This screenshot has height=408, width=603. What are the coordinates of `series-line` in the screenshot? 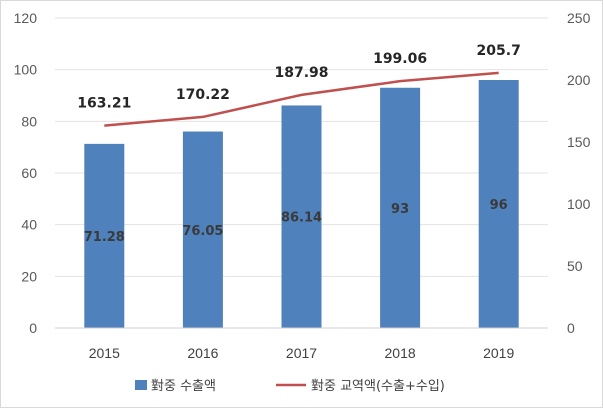 It's located at (301, 99).